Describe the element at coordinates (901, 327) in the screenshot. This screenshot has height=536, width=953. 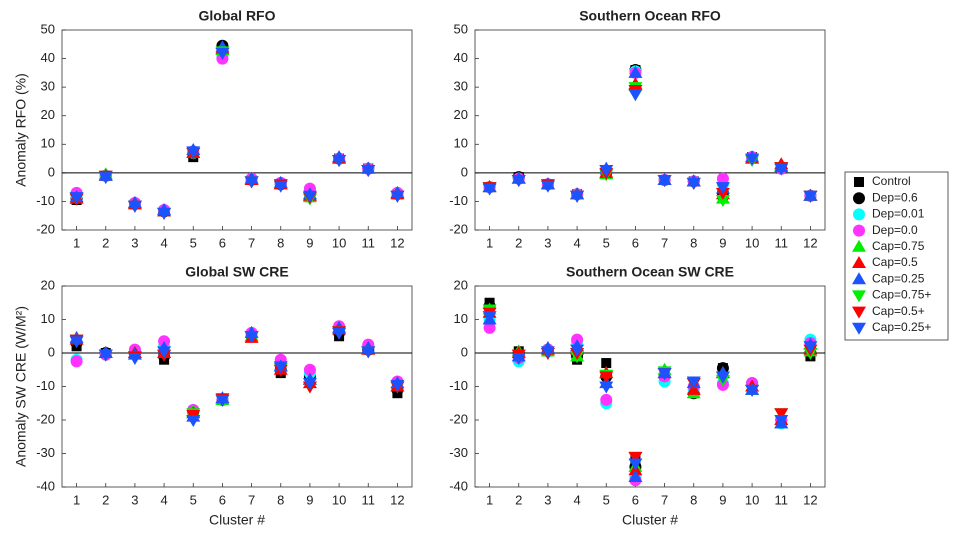
I see `legend-label: Cap=0.25+` at that location.